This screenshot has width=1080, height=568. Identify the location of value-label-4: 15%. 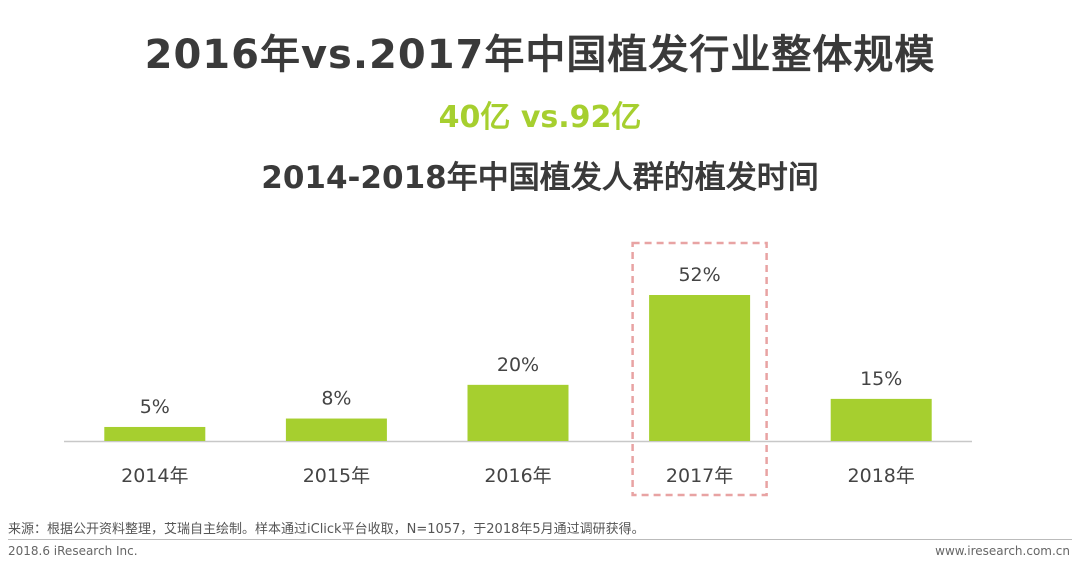
(881, 379).